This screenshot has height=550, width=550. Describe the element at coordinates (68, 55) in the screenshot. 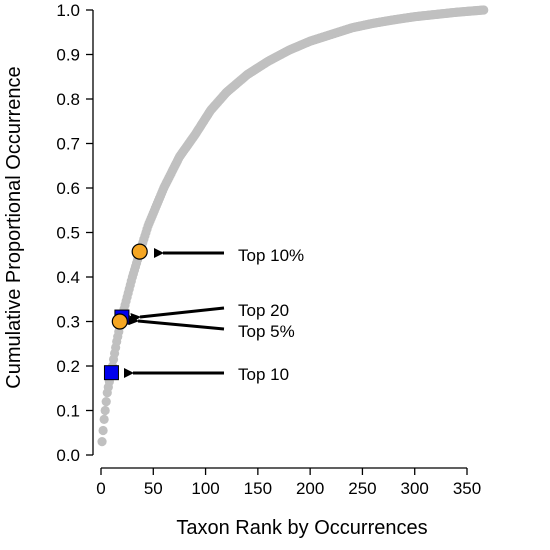

I see `y-tick-label: 0.9` at that location.